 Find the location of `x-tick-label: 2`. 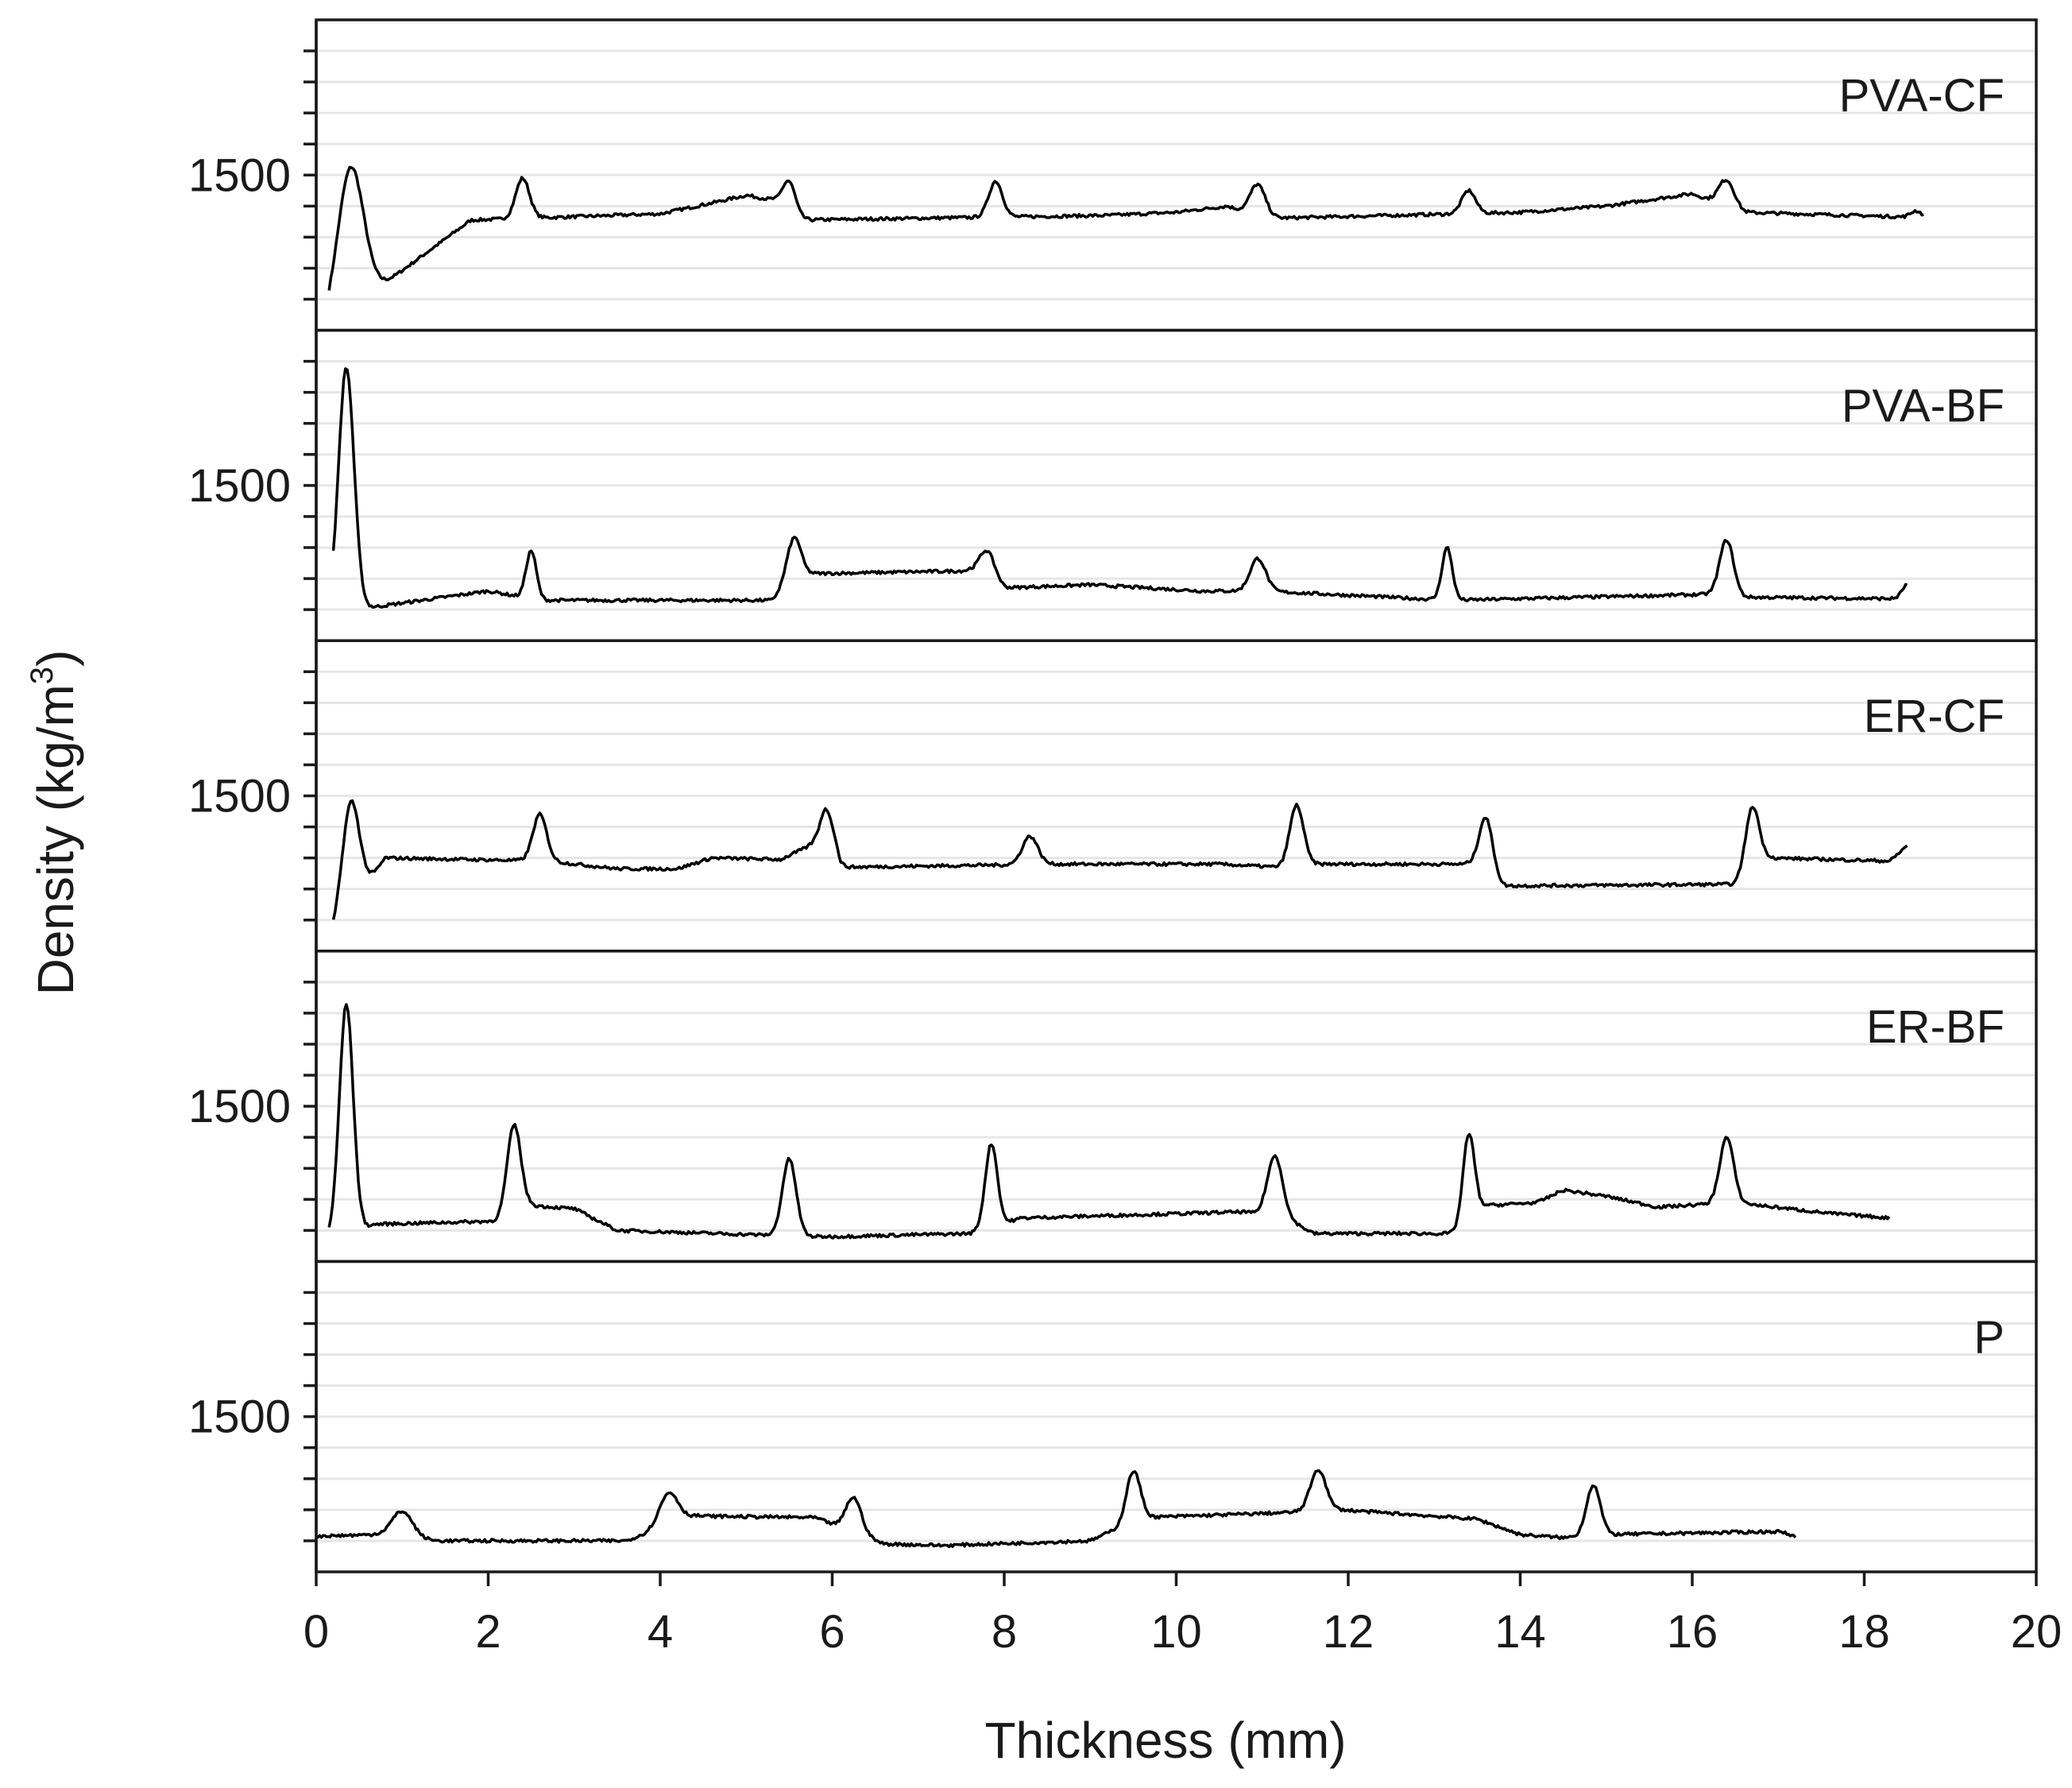

x-tick-label: 2 is located at coordinates (488, 1632).